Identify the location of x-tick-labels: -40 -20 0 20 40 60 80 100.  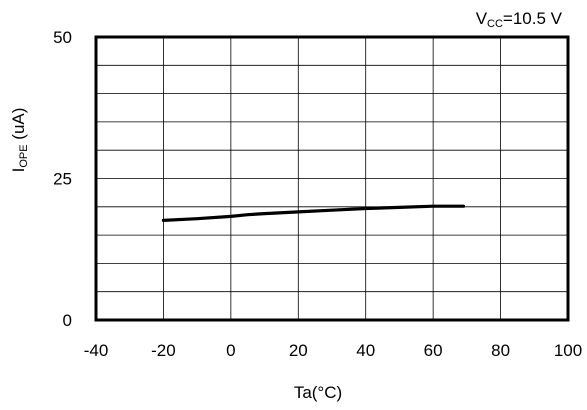
(333, 350).